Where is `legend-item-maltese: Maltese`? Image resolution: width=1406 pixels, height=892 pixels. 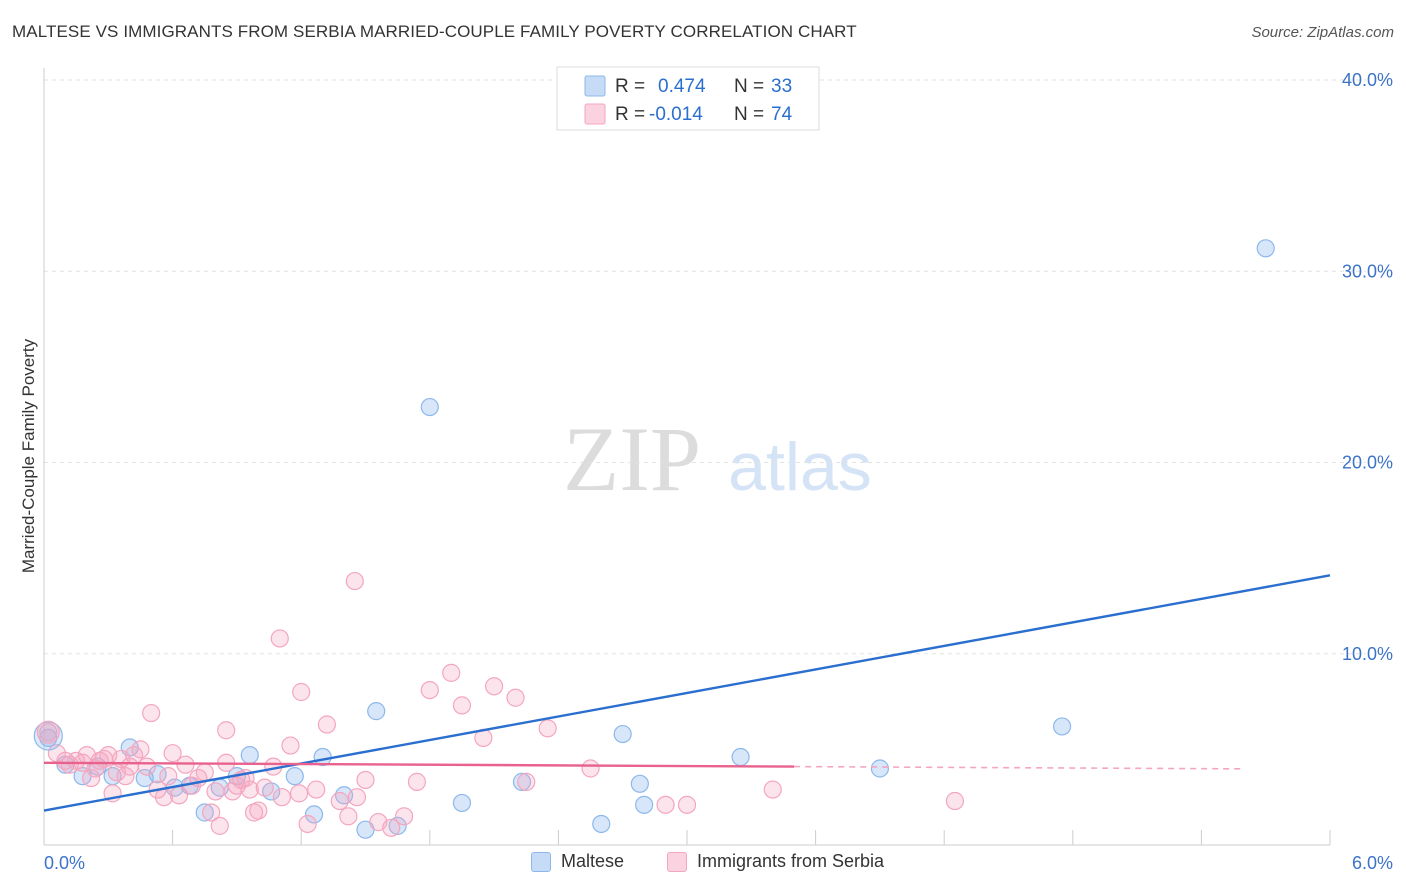 legend-item-maltese: Maltese is located at coordinates (577, 861).